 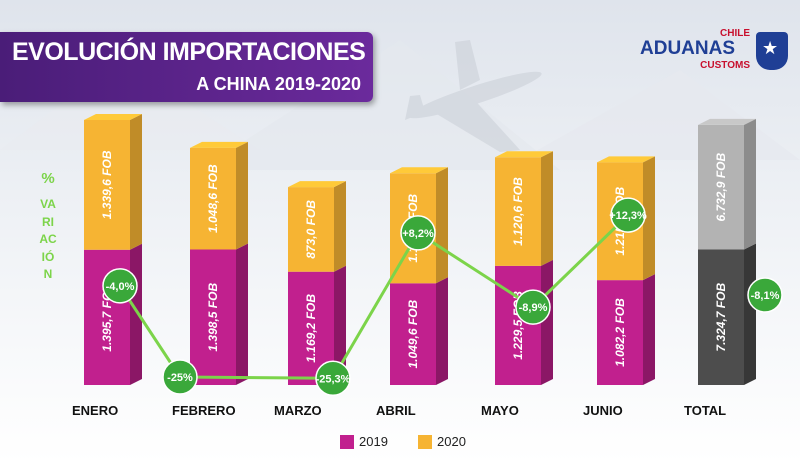 I want to click on category-label-6: TOTAL, so click(x=705, y=410).